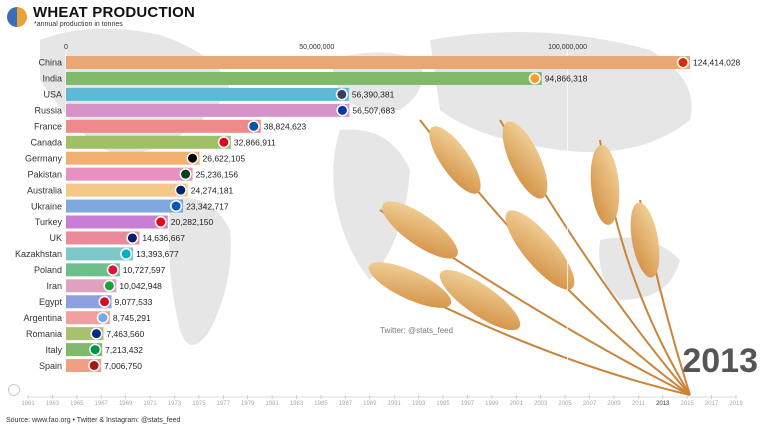 This screenshot has width=768, height=432. I want to click on value-label: 7,006,750, so click(123, 366).